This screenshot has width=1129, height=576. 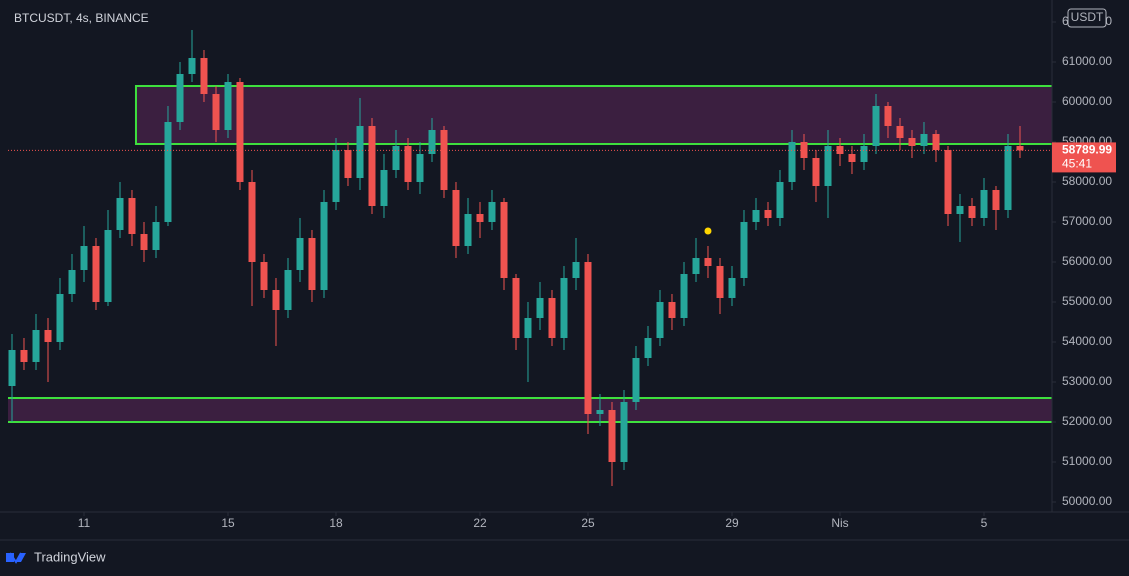 What do you see at coordinates (336, 523) in the screenshot?
I see `x-tick-label: 18` at bounding box center [336, 523].